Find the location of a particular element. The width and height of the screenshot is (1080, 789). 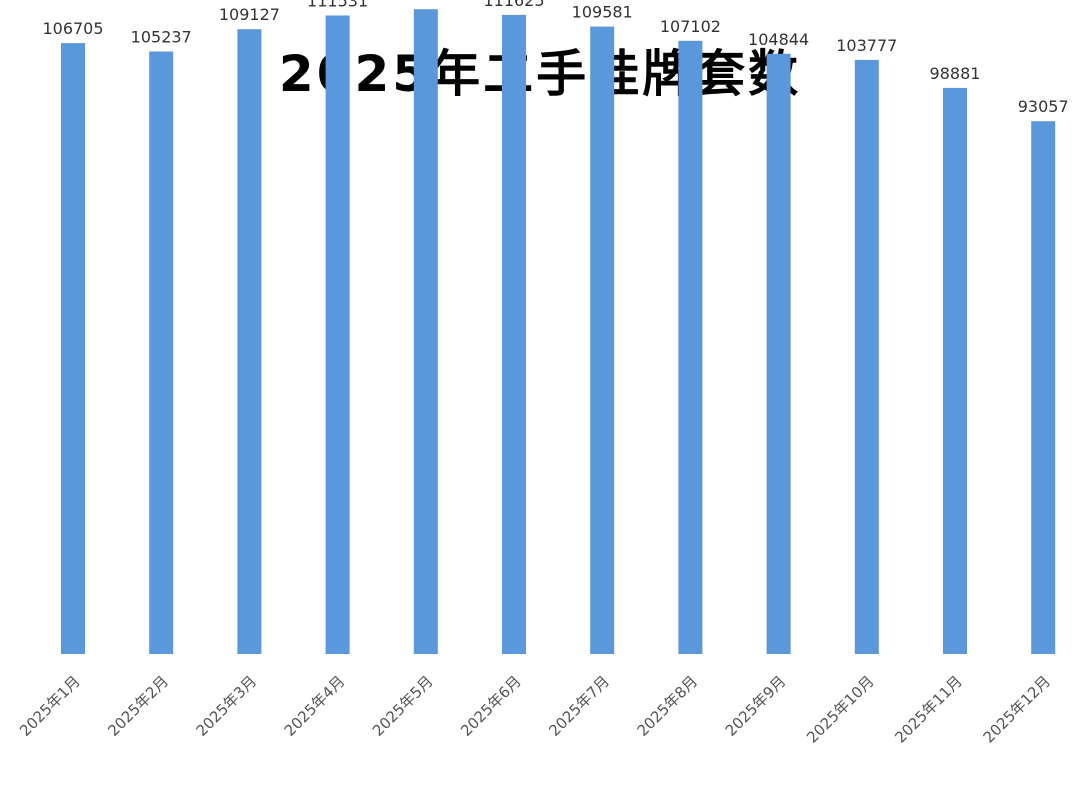

x-tick-label-6: 2025年6月 is located at coordinates (491, 706).